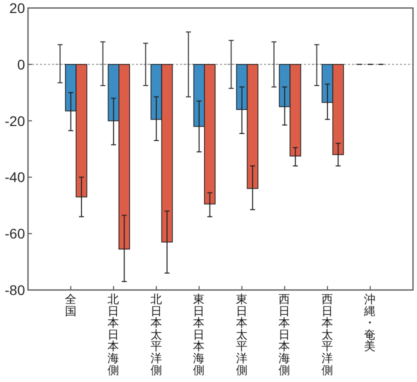 The height and width of the screenshot is (382, 417). What do you see at coordinates (15, 234) in the screenshot?
I see `y-tick-label: -60` at bounding box center [15, 234].